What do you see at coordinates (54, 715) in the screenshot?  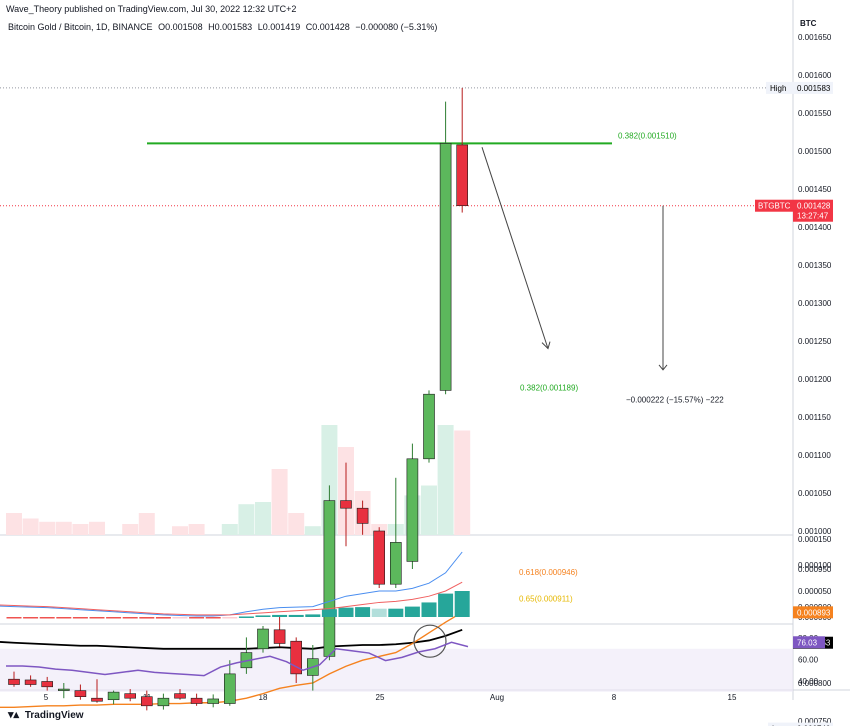 I see `footer-brand-text: TradingView` at bounding box center [54, 715].